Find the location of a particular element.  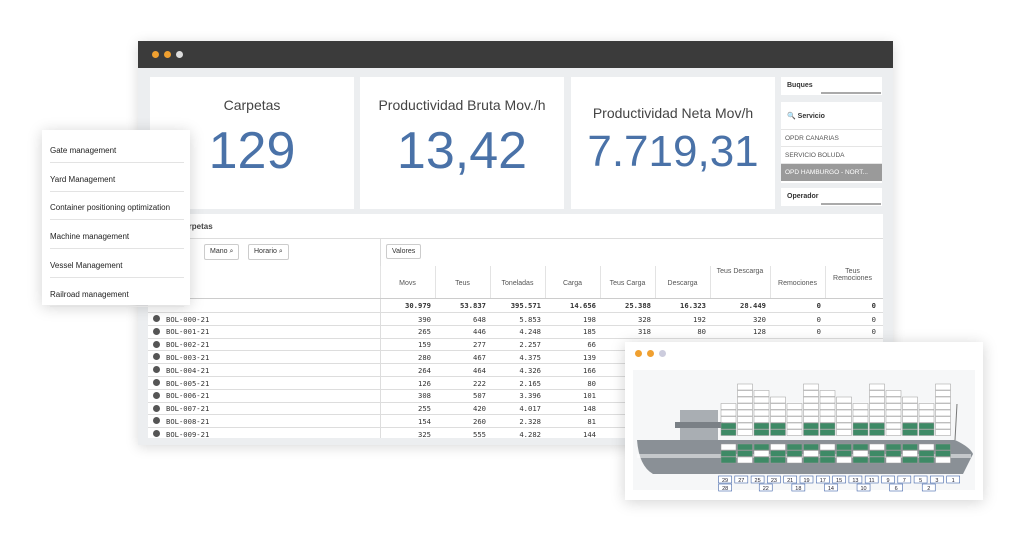

bay-label: 2 is located at coordinates (928, 489).